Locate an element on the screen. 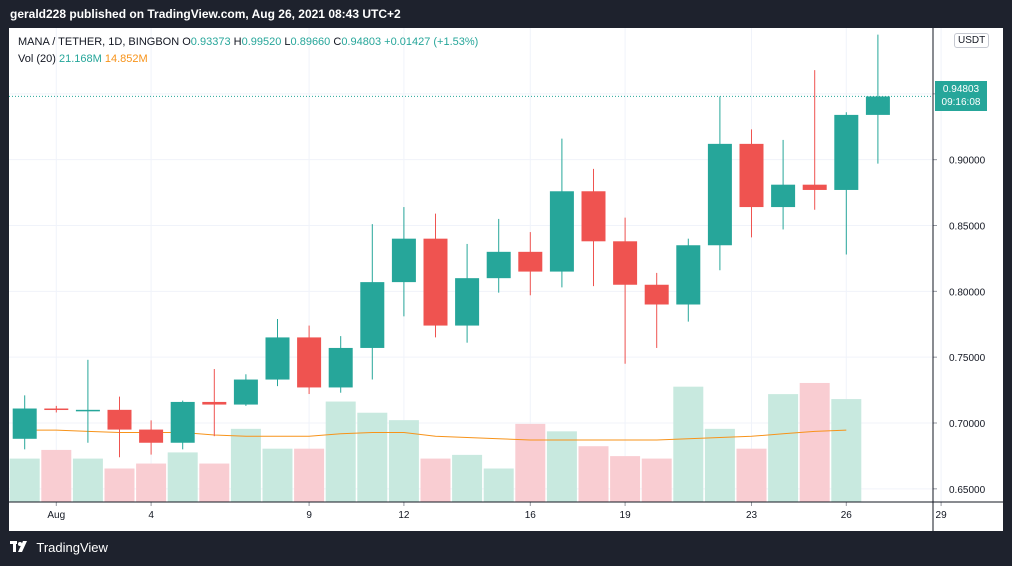  last-price-value: 0.94803 is located at coordinates (961, 90).